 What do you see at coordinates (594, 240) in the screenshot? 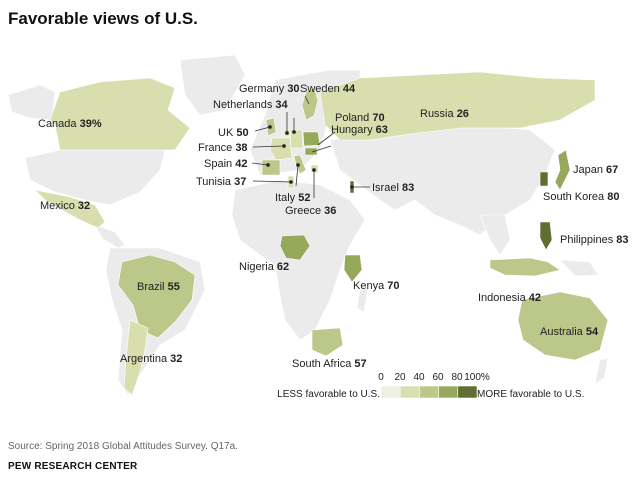
I see `label-philippines: Philippines 83` at bounding box center [594, 240].